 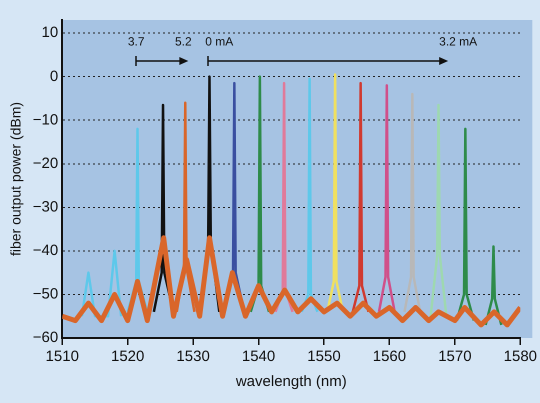 I want to click on x-tick-label: 1560, so click(x=389, y=357).